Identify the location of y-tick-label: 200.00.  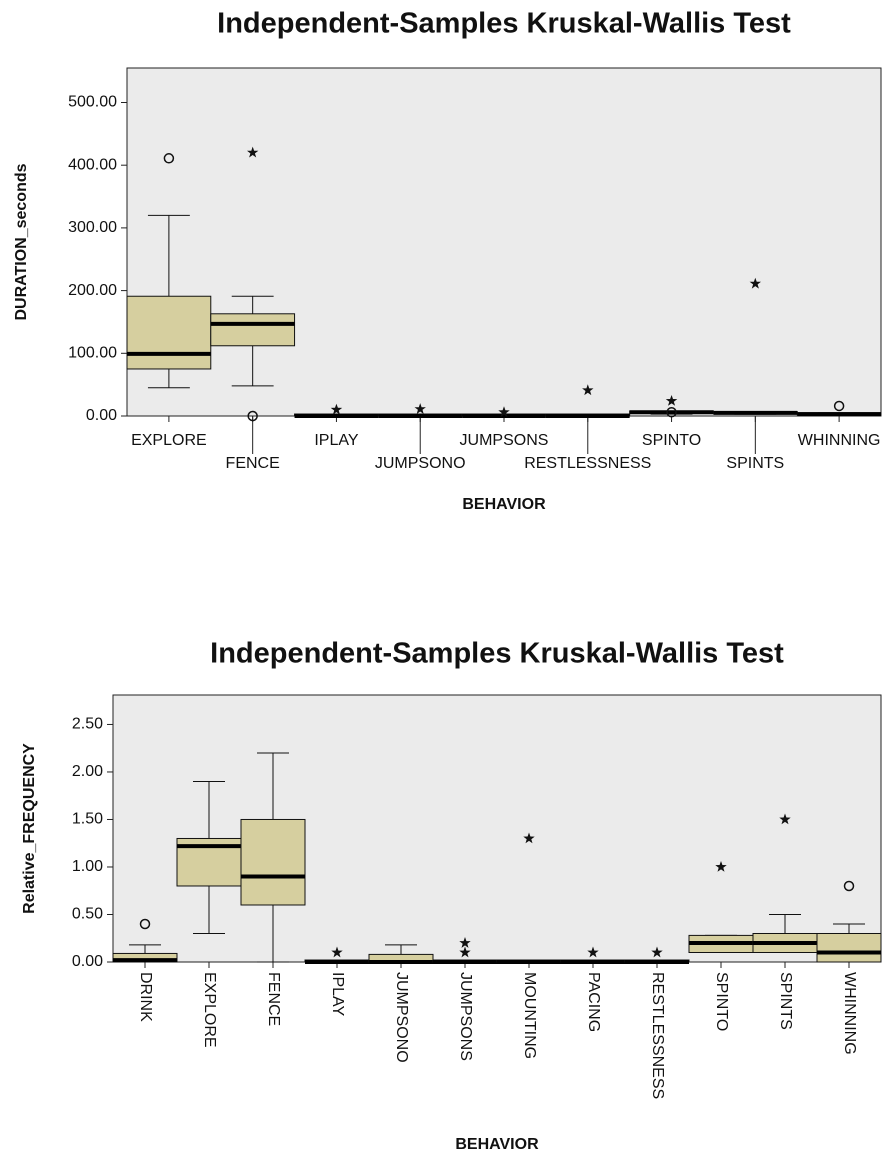
(92, 290).